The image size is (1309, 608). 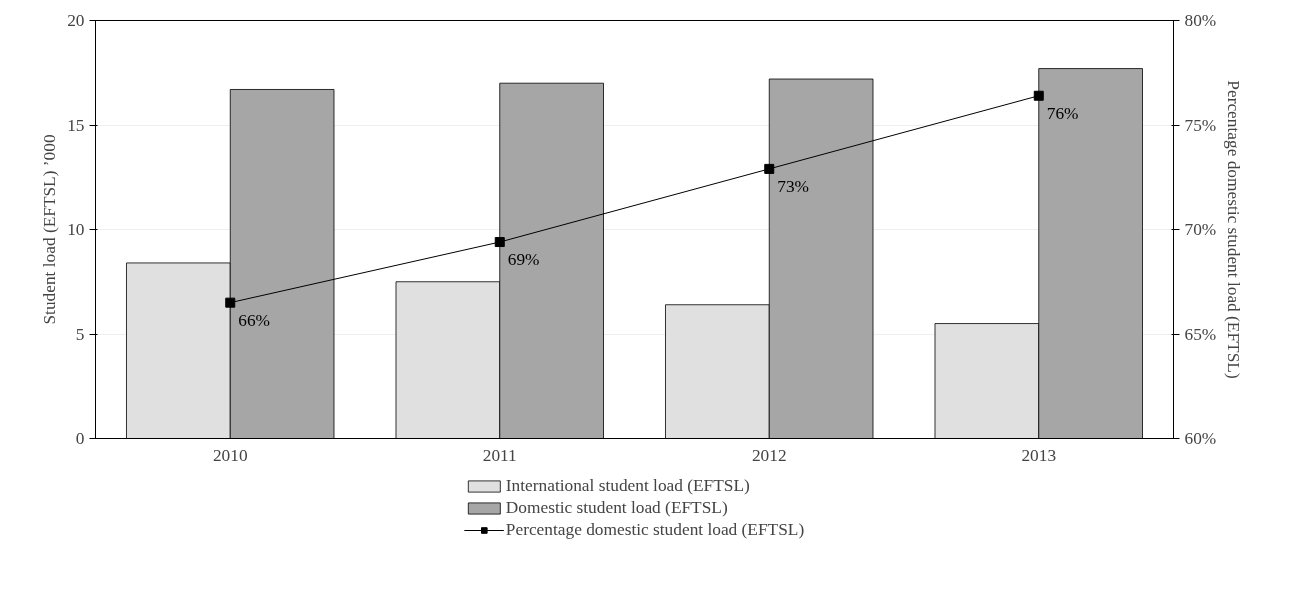 I want to click on y2-tick-label: 75%, so click(x=1200, y=125).